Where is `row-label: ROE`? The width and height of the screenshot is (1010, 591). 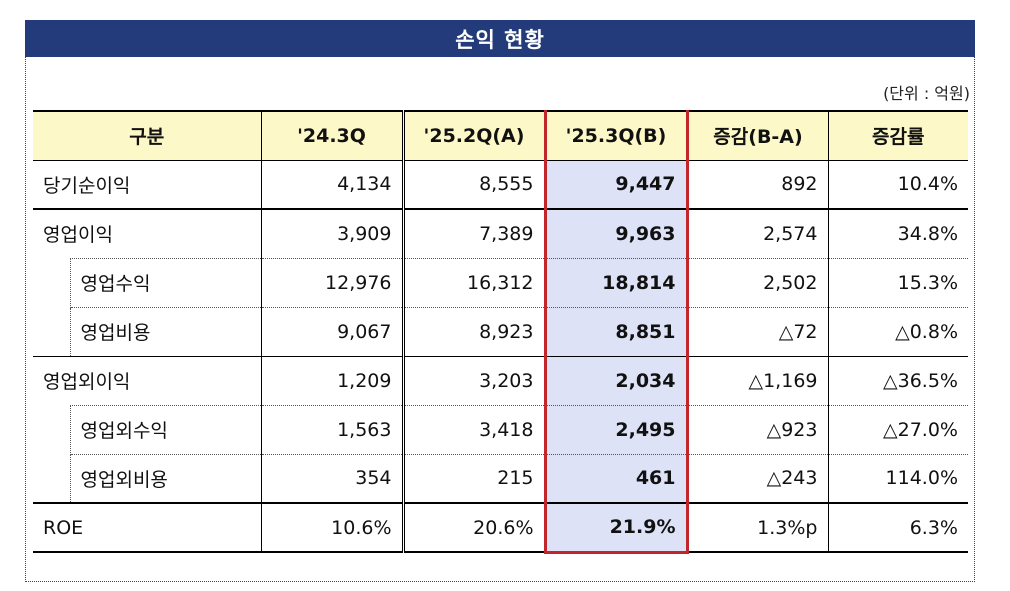
row-label: ROE is located at coordinates (147, 527).